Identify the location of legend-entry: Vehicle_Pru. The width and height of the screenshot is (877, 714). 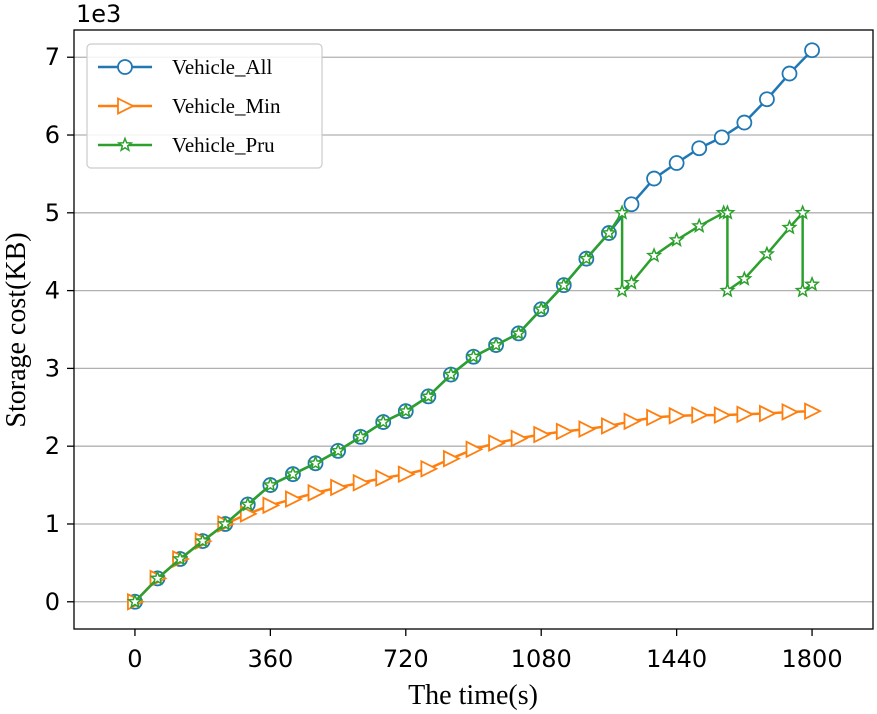
(186, 145).